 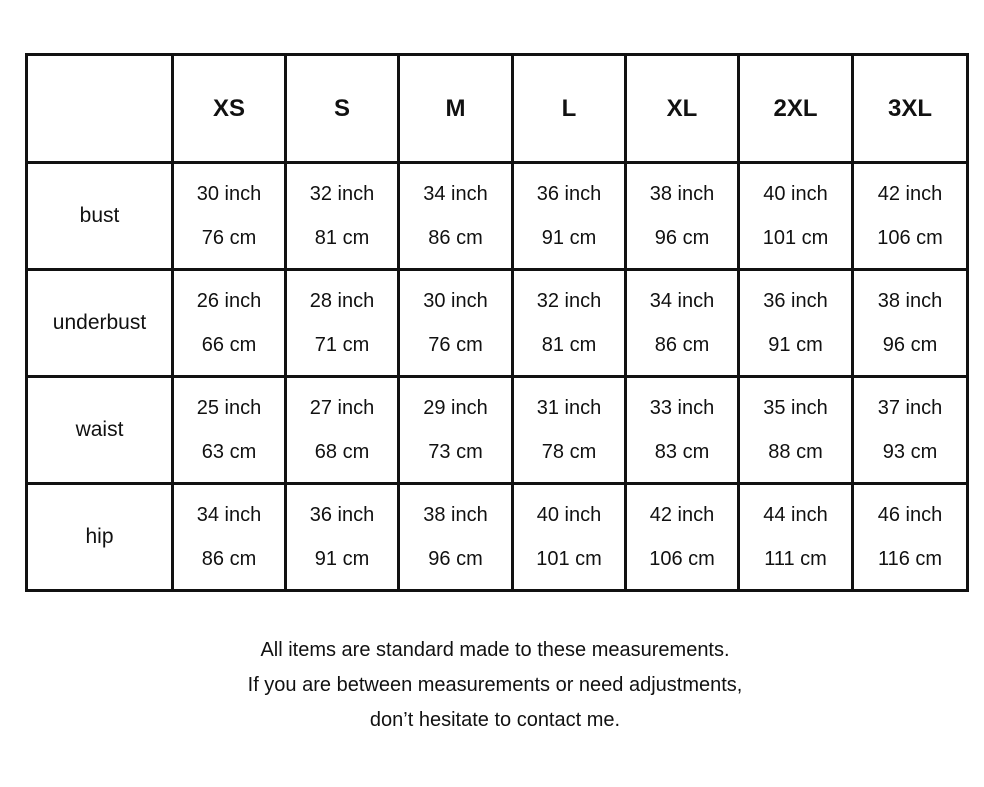 I want to click on row-label: bust, so click(x=99, y=216).